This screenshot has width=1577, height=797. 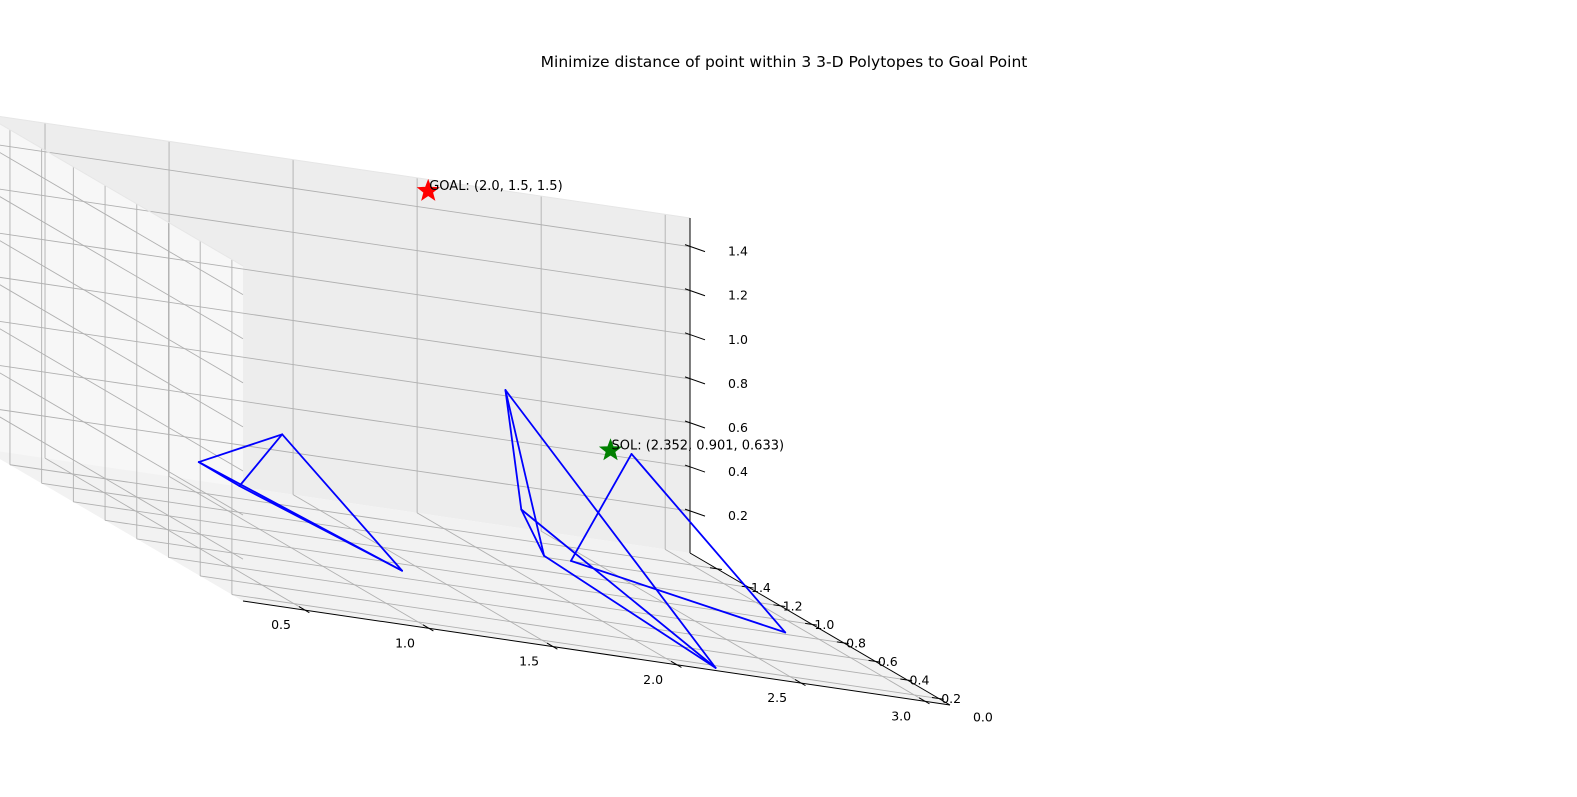 I want to click on y-tick-label: 1.0, so click(x=824, y=624).